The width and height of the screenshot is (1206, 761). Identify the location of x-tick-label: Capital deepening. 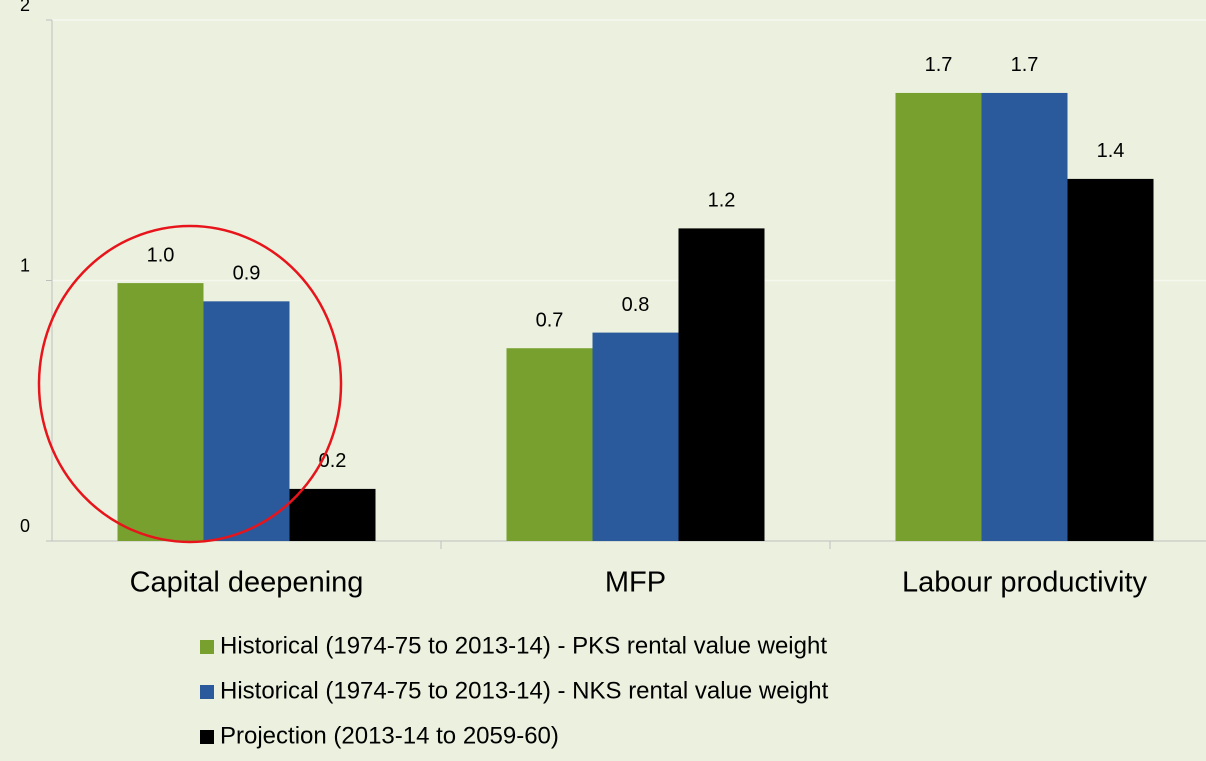
(247, 583).